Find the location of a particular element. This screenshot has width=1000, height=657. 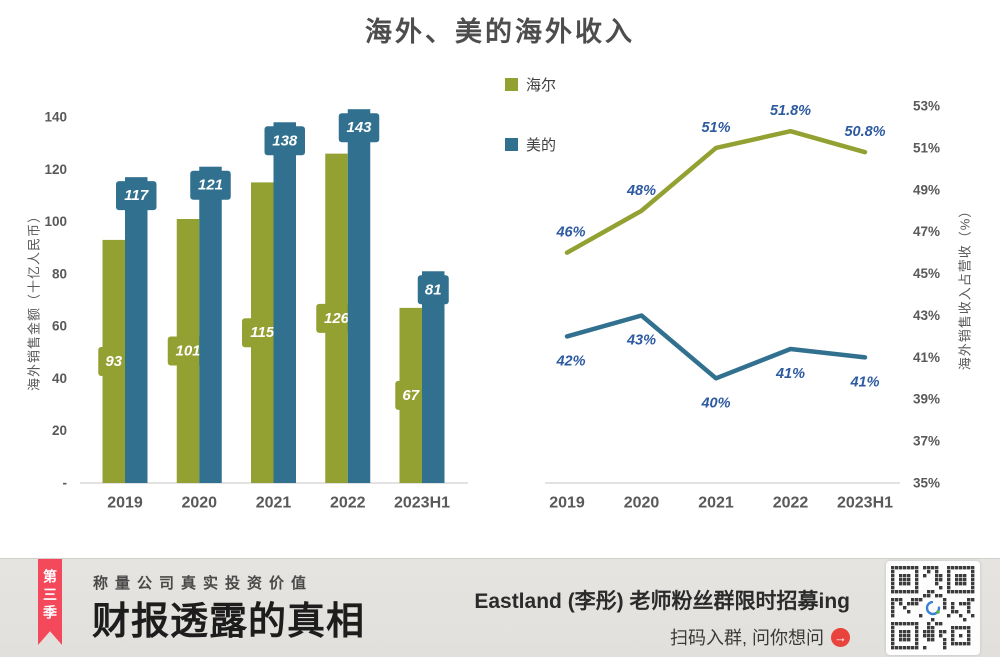

line-y-tick: 53% is located at coordinates (926, 106).